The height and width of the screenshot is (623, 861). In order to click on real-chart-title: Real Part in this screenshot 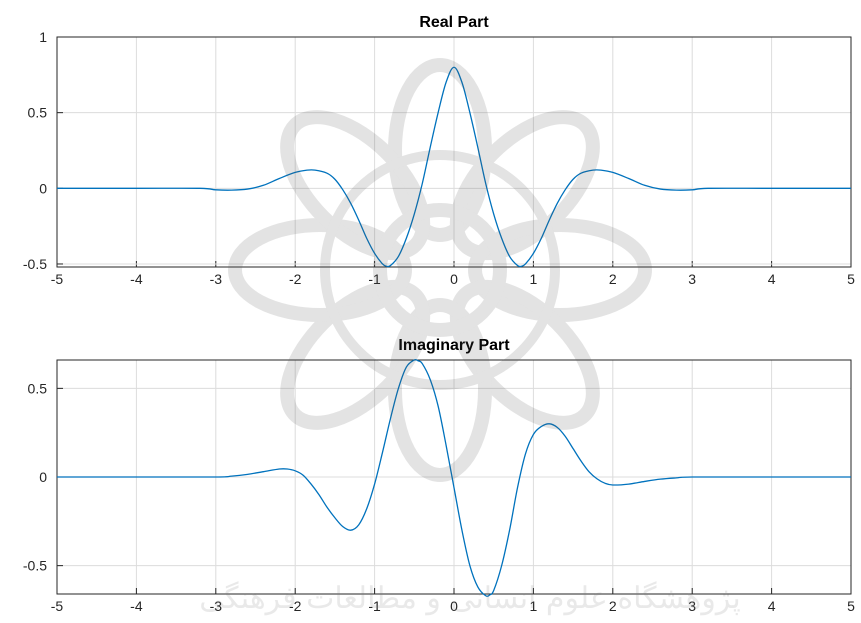, I will do `click(454, 22)`.